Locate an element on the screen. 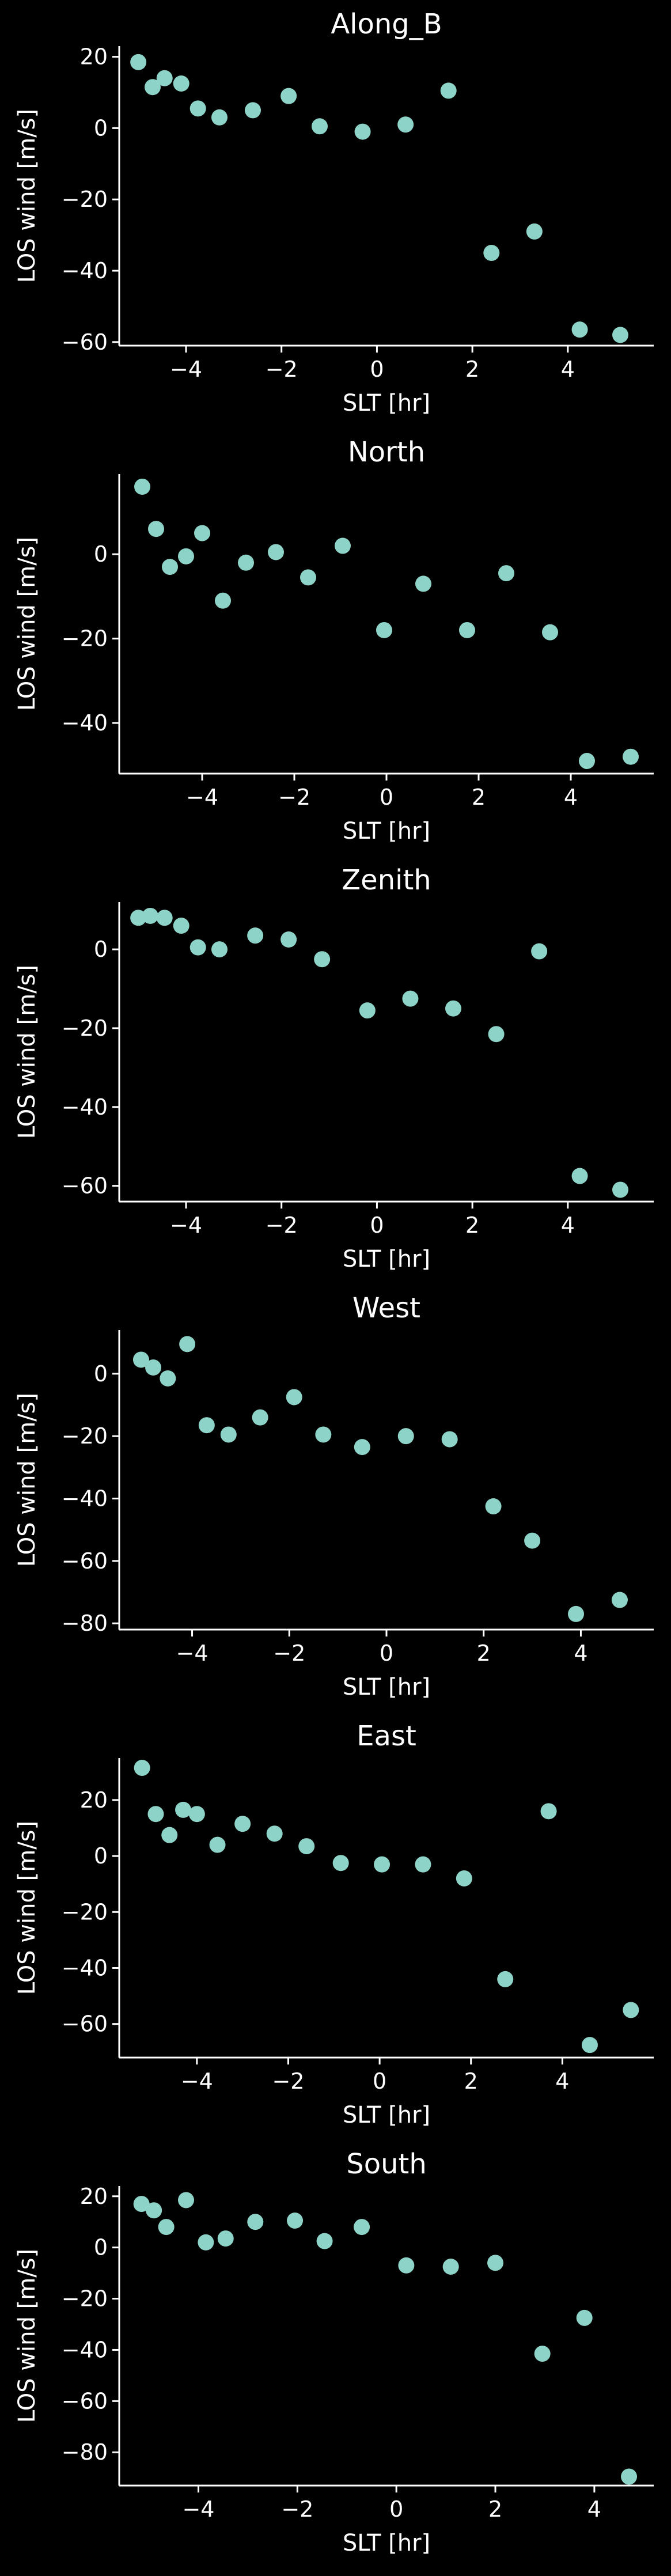  chart-title: East is located at coordinates (386, 1736).